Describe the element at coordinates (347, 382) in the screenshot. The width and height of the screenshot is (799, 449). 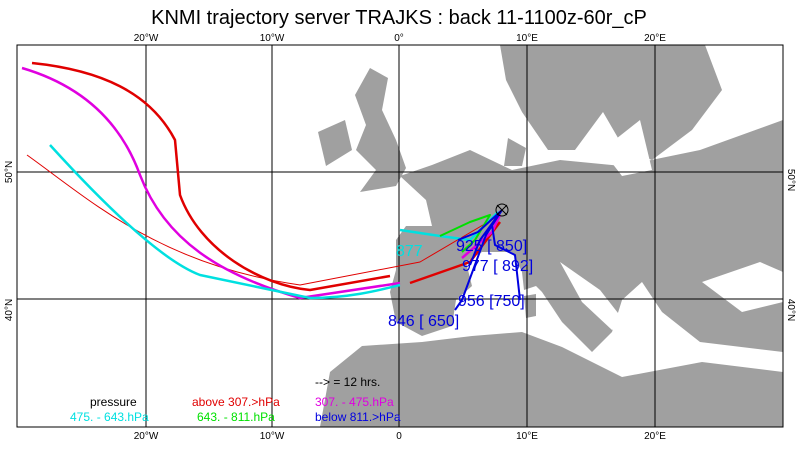
I see `legend-interval: --> = 12 hrs.` at that location.